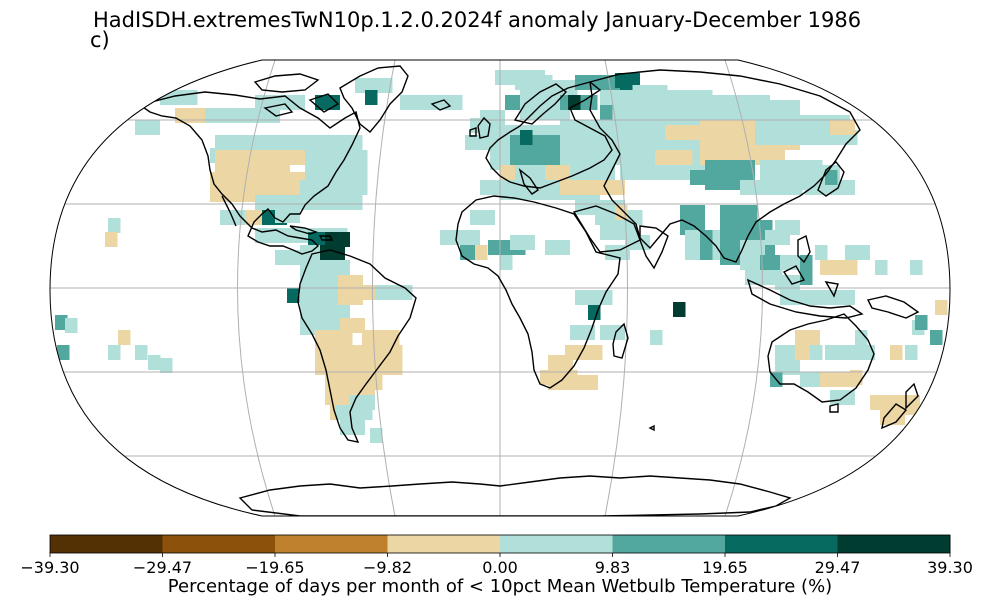 This screenshot has height=600, width=1000. What do you see at coordinates (654, 247) in the screenshot?
I see `india-coast` at bounding box center [654, 247].